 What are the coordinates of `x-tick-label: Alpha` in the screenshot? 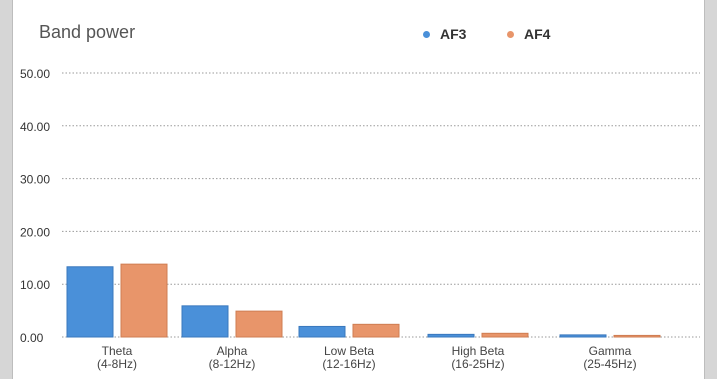 It's located at (232, 351).